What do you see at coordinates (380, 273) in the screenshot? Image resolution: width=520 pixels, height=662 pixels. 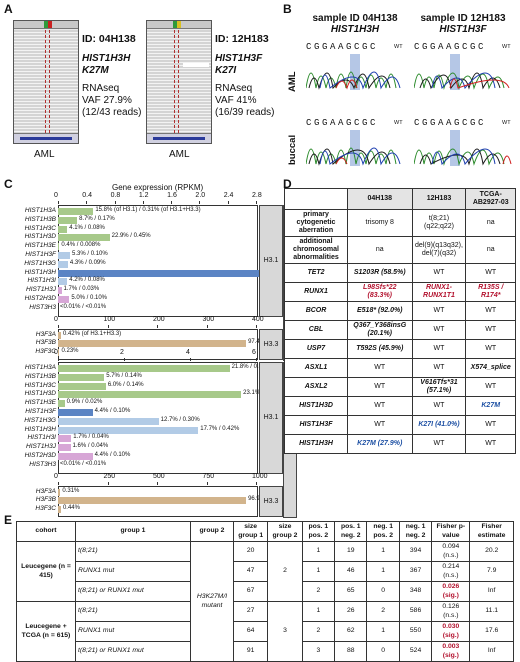 I see `table-cell: S1203R (58.5%)` at bounding box center [380, 273].